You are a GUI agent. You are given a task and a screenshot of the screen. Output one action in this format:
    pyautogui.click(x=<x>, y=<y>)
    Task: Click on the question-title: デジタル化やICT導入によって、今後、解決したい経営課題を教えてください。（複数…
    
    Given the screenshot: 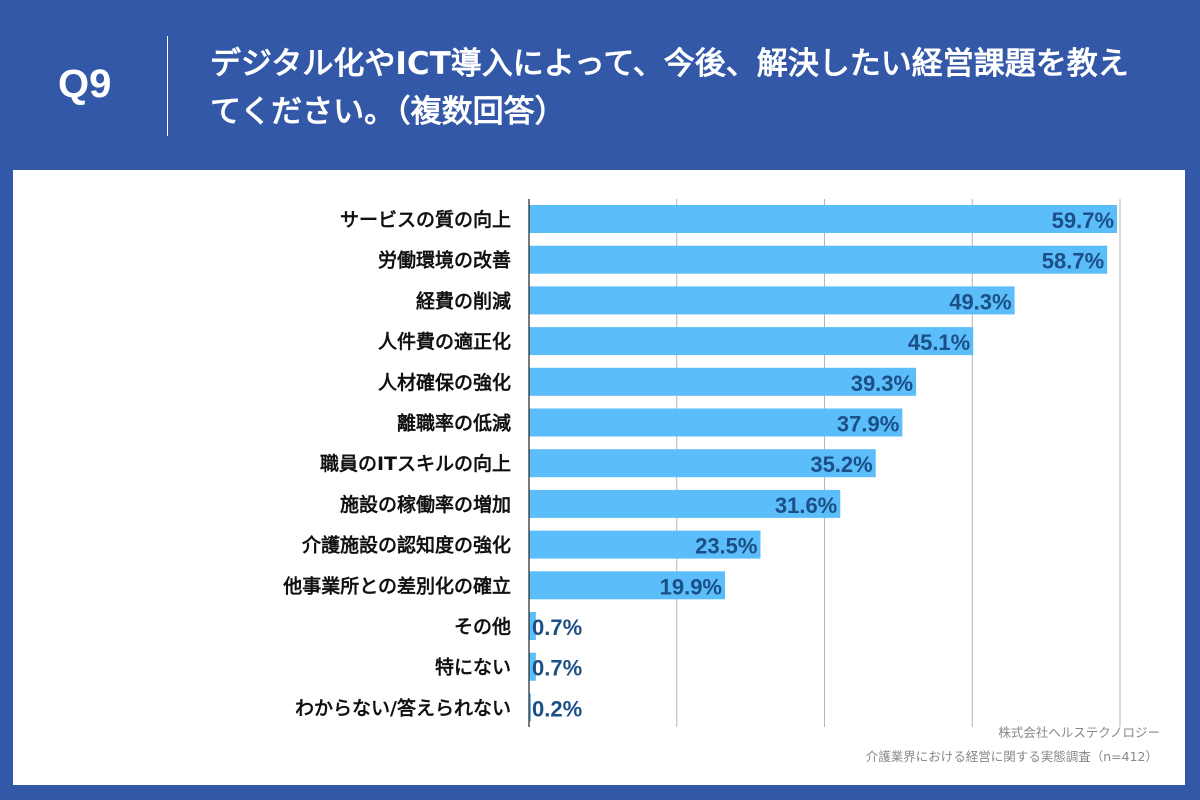 What is the action you would take?
    pyautogui.click(x=669, y=88)
    